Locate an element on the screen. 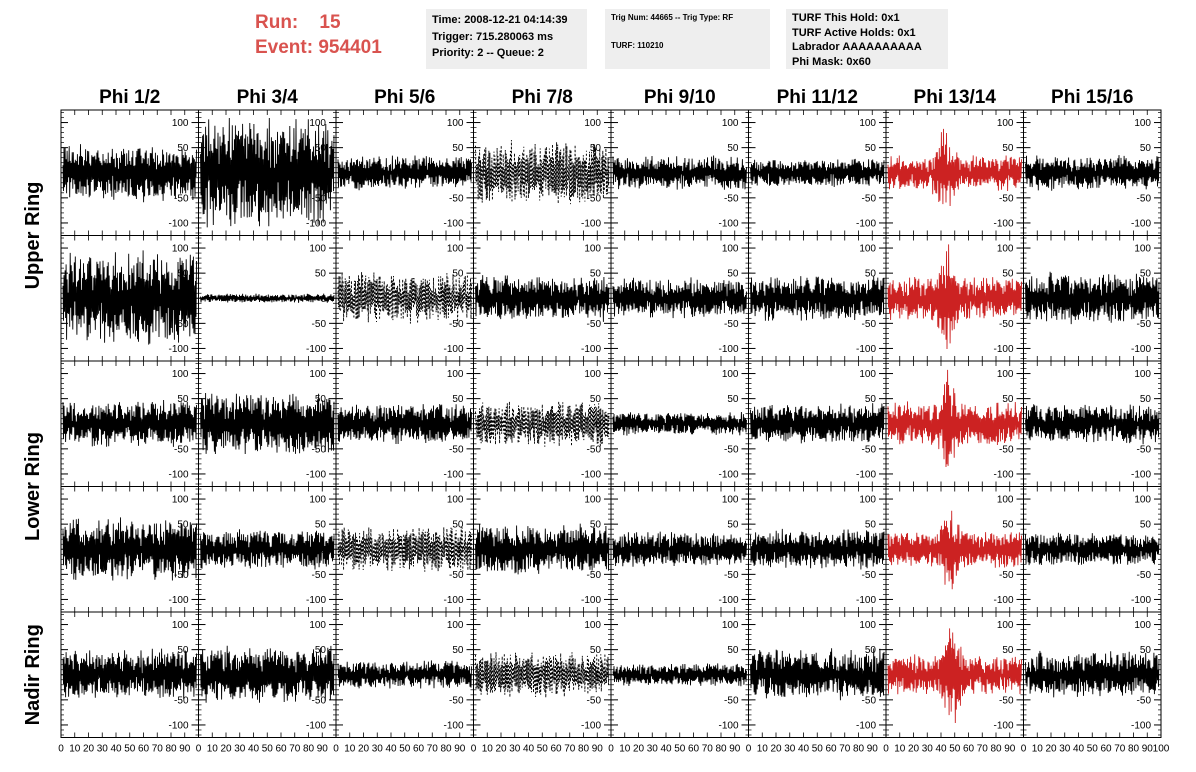 The width and height of the screenshot is (1196, 772). turf-text: TURF: 110210 is located at coordinates (637, 45).